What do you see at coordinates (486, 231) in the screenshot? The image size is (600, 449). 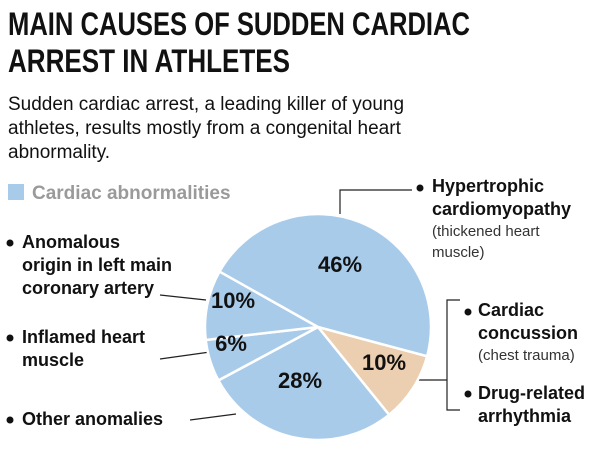 I see `annotation-note: (thickened heart` at bounding box center [486, 231].